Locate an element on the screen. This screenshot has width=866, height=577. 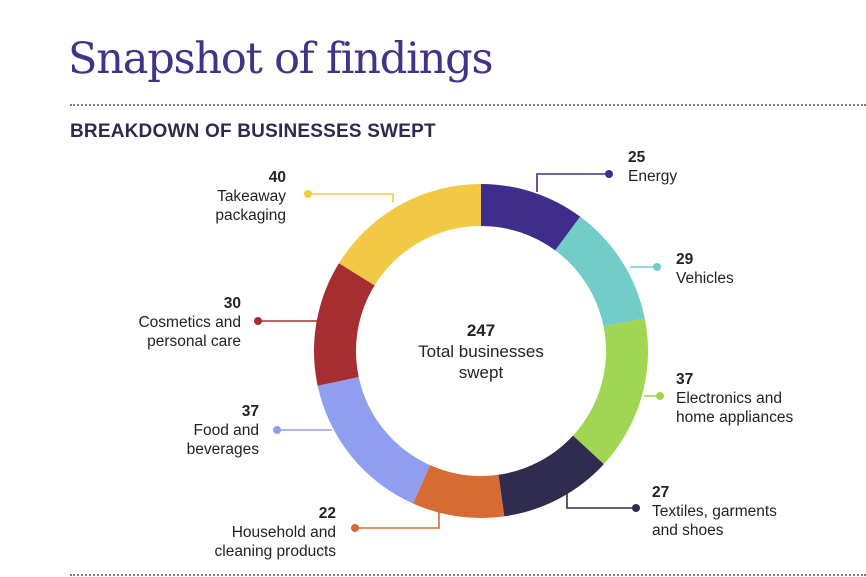
value-cosmetics: 30 is located at coordinates (232, 303).